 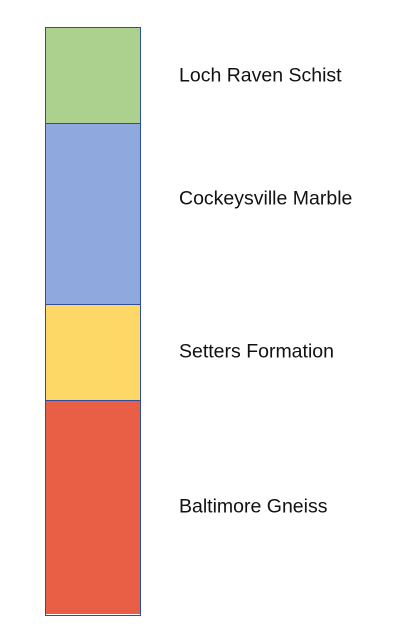 What do you see at coordinates (253, 506) in the screenshot?
I see `label-baltimore-gneiss: Baltimore Gneiss` at bounding box center [253, 506].